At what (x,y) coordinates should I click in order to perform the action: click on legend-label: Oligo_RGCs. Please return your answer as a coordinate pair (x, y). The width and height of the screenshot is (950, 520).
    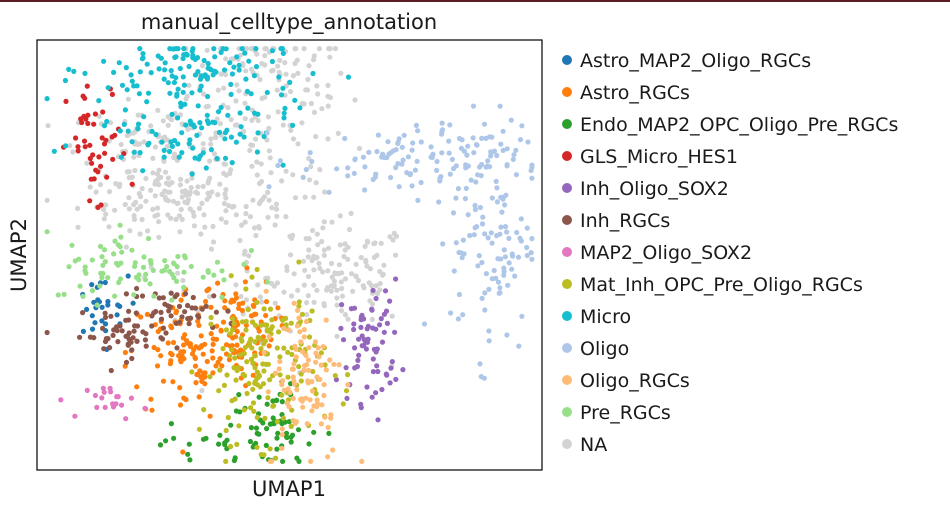
    Looking at the image, I should click on (635, 381).